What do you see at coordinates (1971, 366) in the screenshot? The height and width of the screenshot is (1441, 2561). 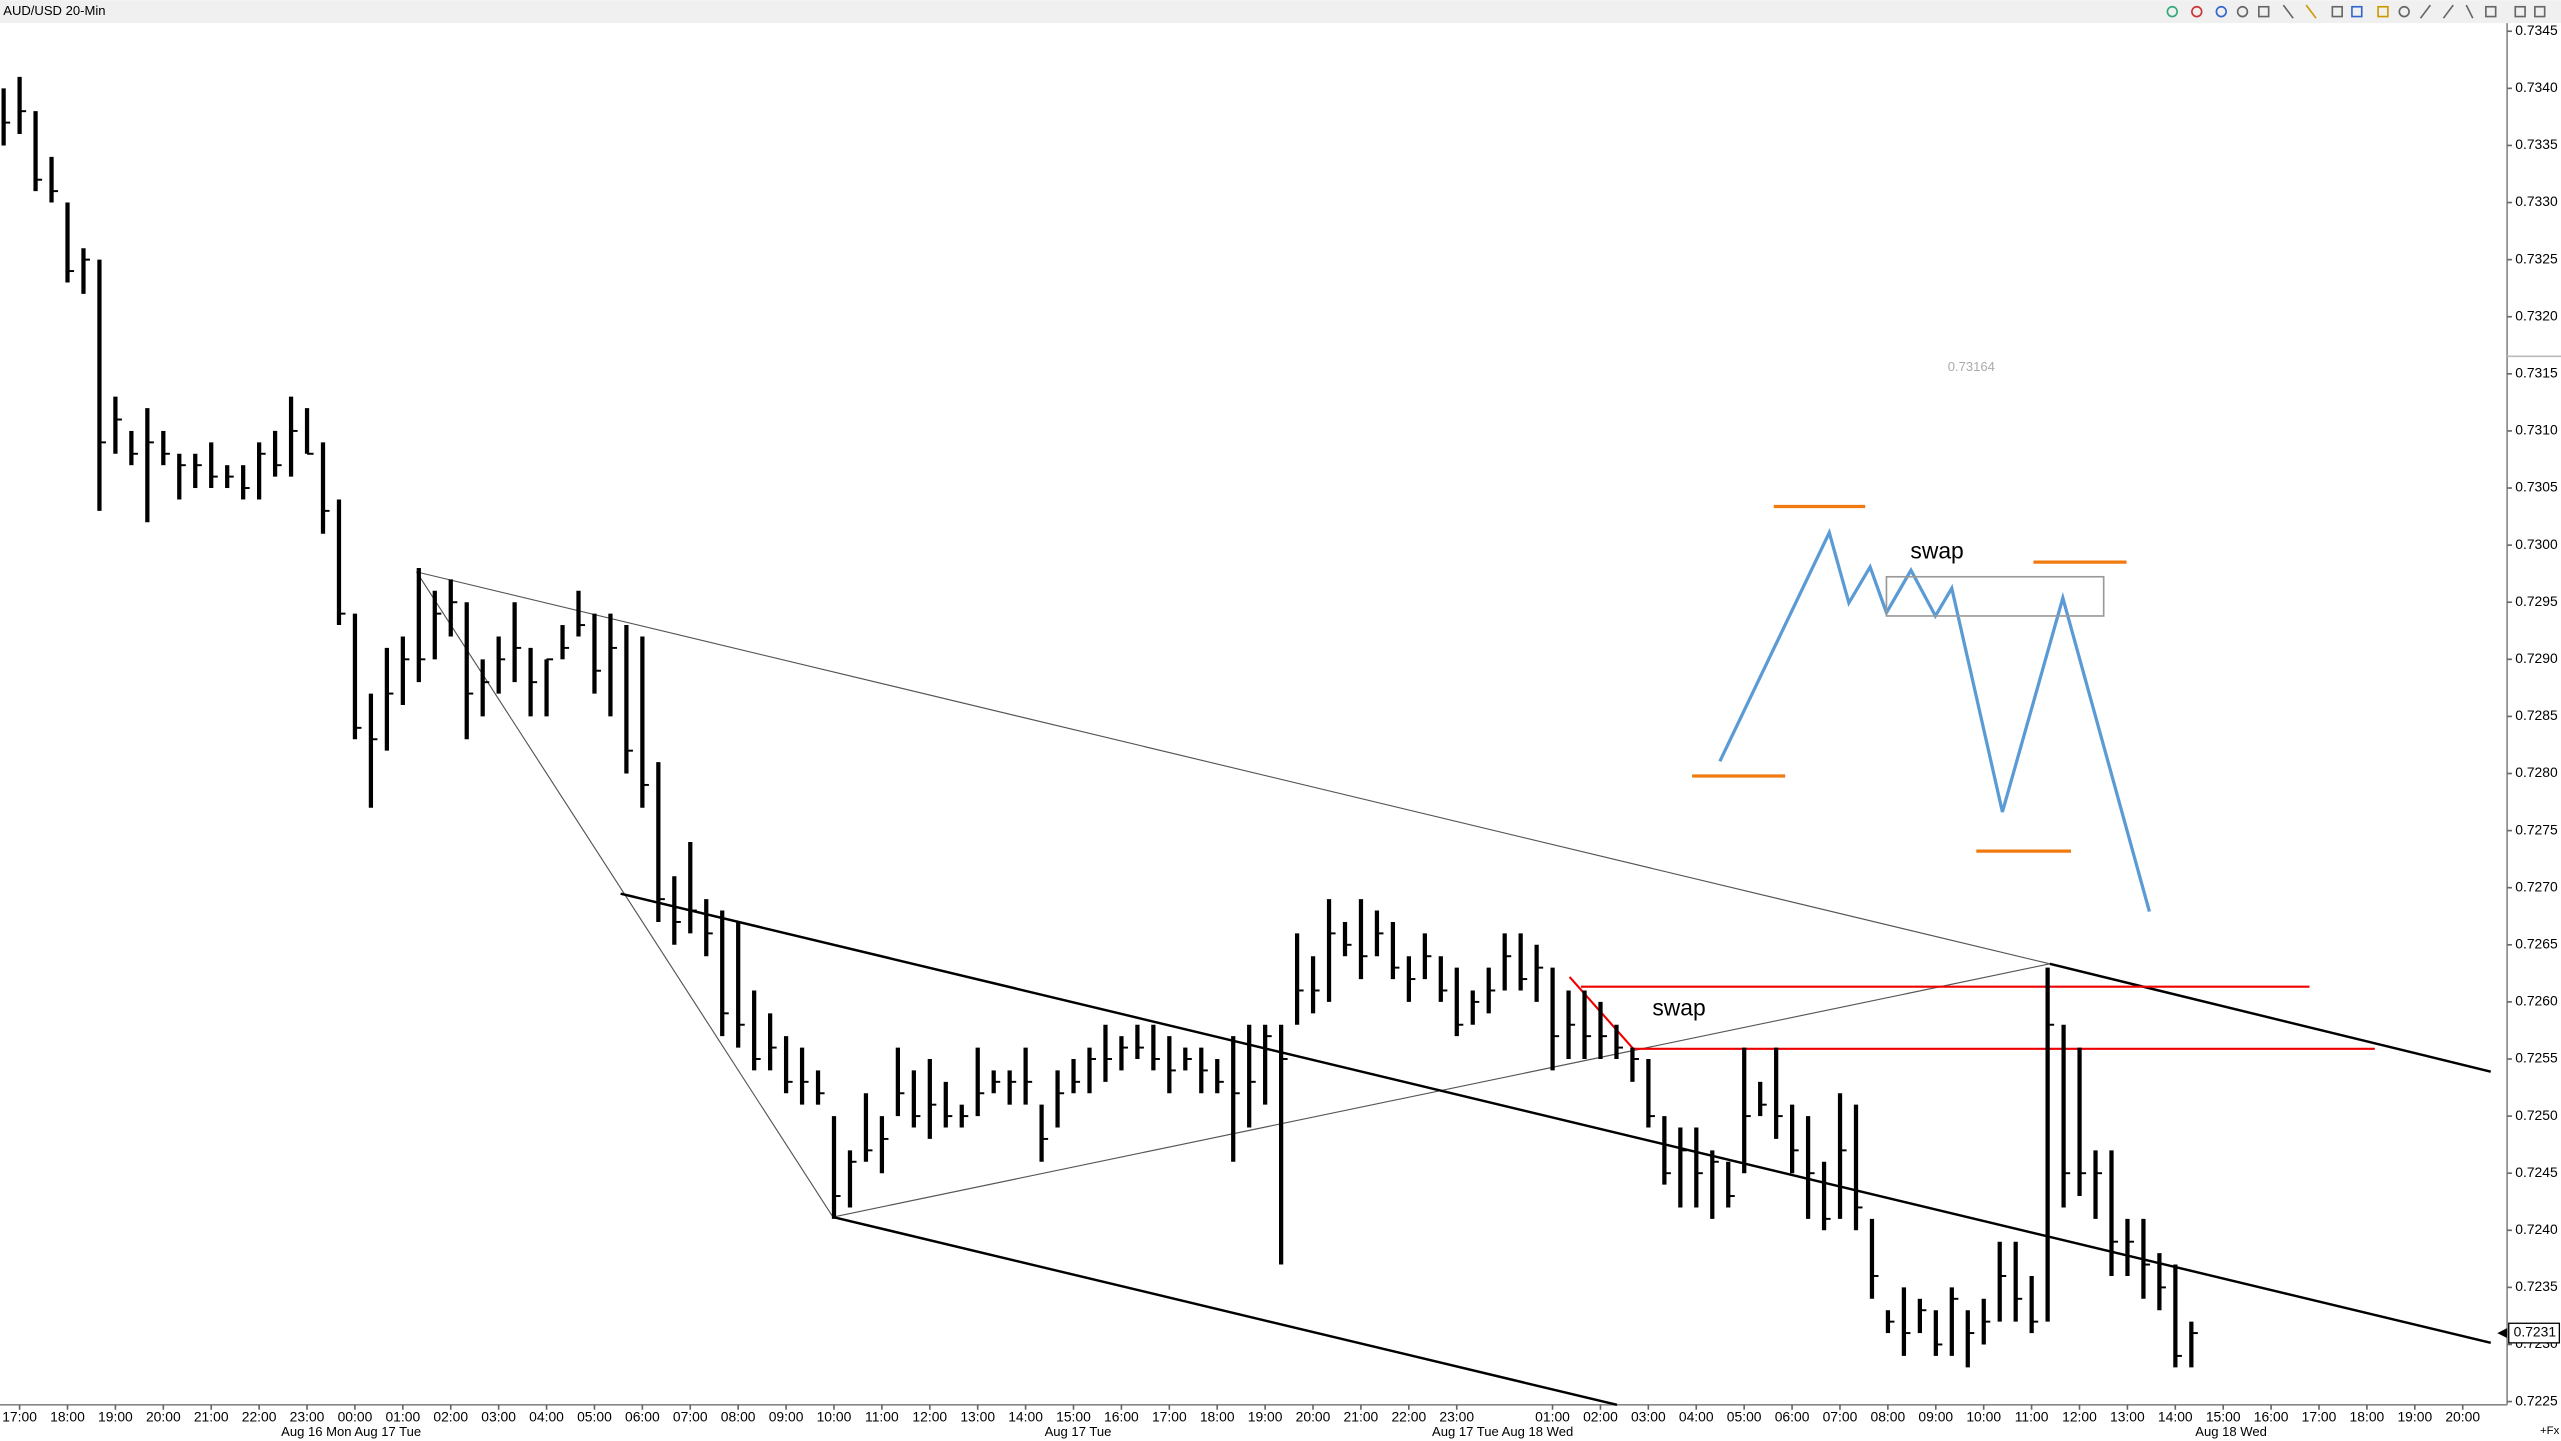 I see `level-label: 0.73164` at bounding box center [1971, 366].